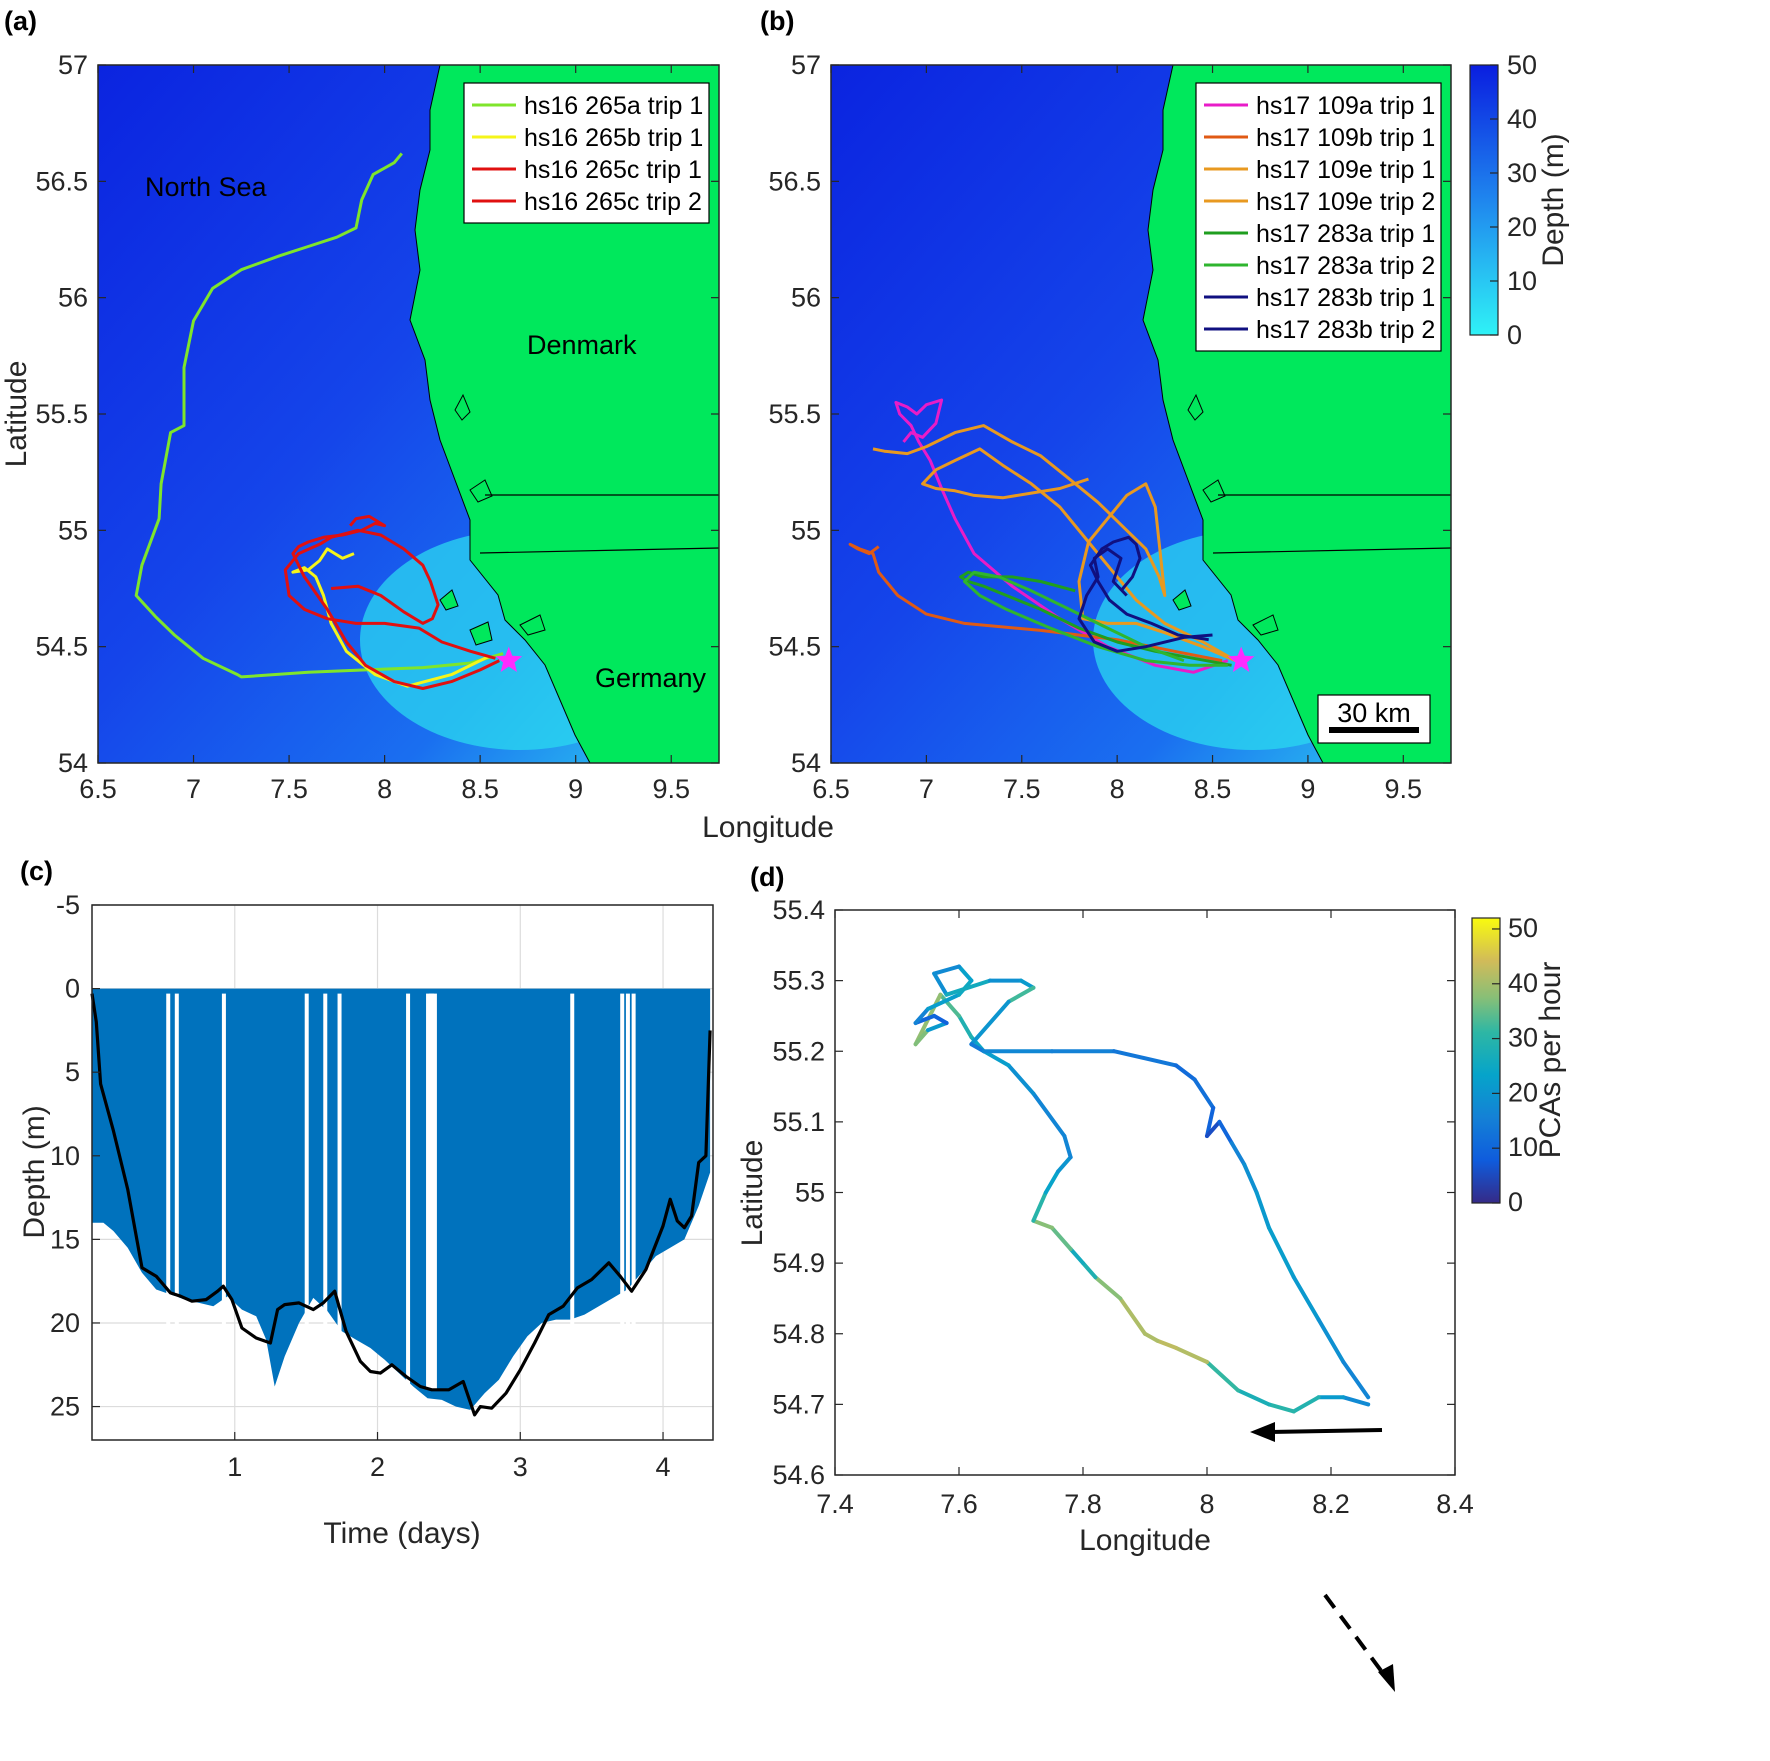 The image size is (1770, 1761). What do you see at coordinates (72, 1072) in the screenshot?
I see `y-tick-label: 5` at bounding box center [72, 1072].